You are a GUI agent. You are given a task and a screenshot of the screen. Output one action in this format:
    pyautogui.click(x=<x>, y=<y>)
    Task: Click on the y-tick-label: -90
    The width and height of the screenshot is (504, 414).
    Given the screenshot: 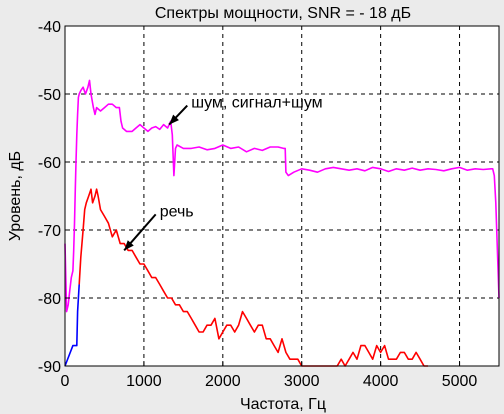 What is the action you would take?
    pyautogui.click(x=49, y=367)
    